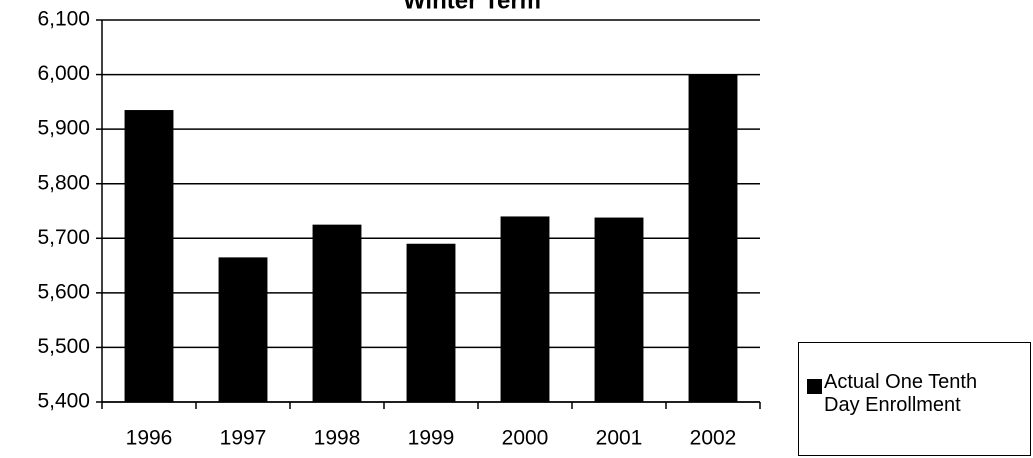 This screenshot has width=1033, height=458. I want to click on legend-label: Actual One Tenth Day Enrollment, so click(901, 393).